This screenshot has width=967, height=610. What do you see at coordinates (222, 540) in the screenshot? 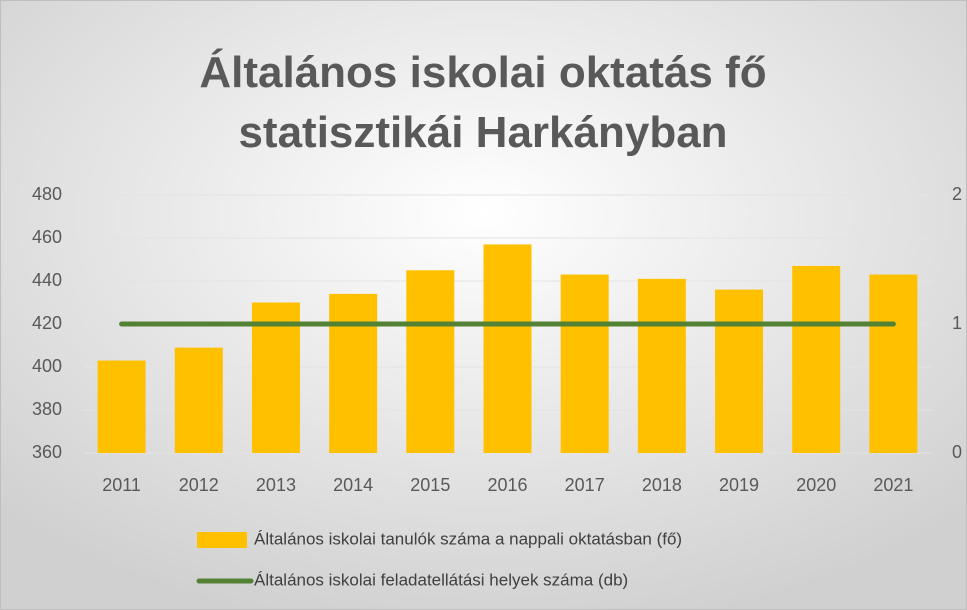
I see `legend-swatch` at bounding box center [222, 540].